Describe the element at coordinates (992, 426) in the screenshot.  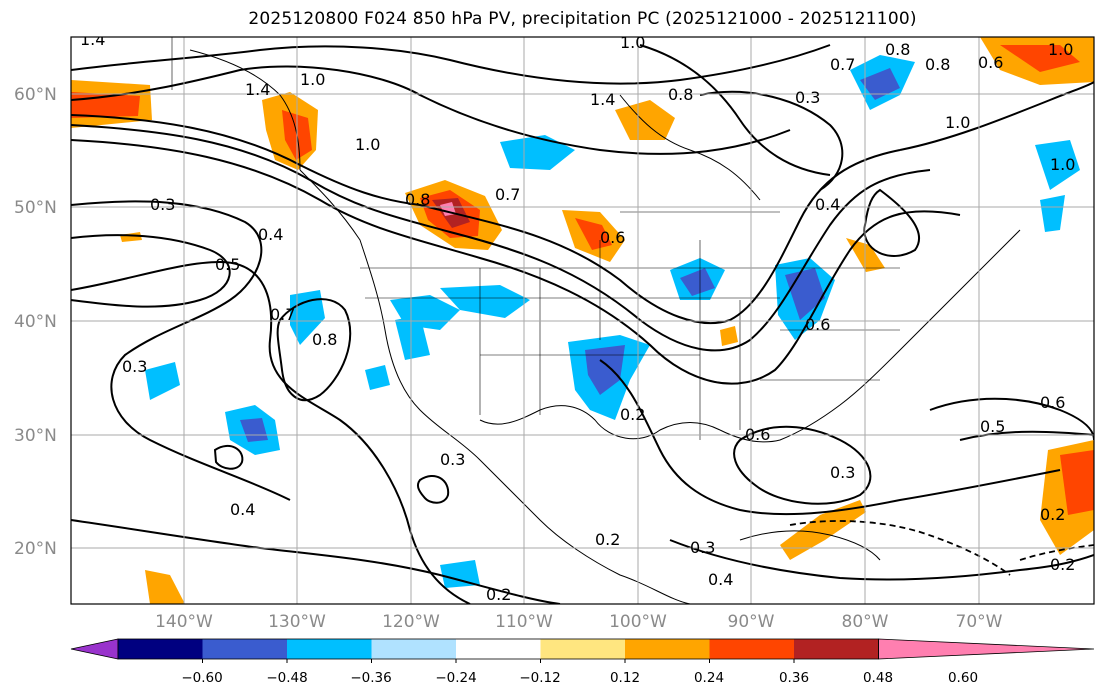
I see `contour-label: 0.5` at that location.